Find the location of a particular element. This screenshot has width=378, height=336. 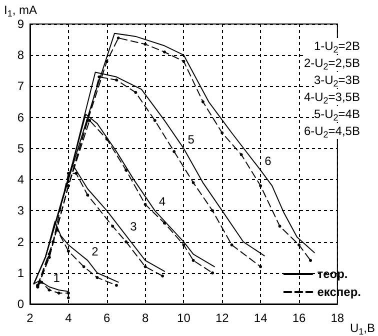

annotation: 4 is located at coordinates (162, 201).